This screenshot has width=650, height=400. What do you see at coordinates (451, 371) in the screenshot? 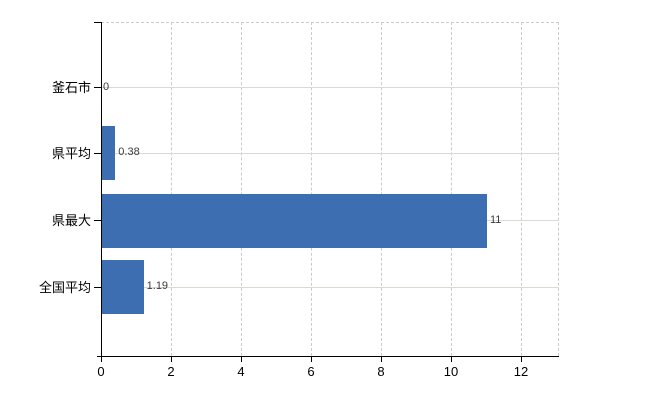
I see `x-tick-label: 10` at bounding box center [451, 371].